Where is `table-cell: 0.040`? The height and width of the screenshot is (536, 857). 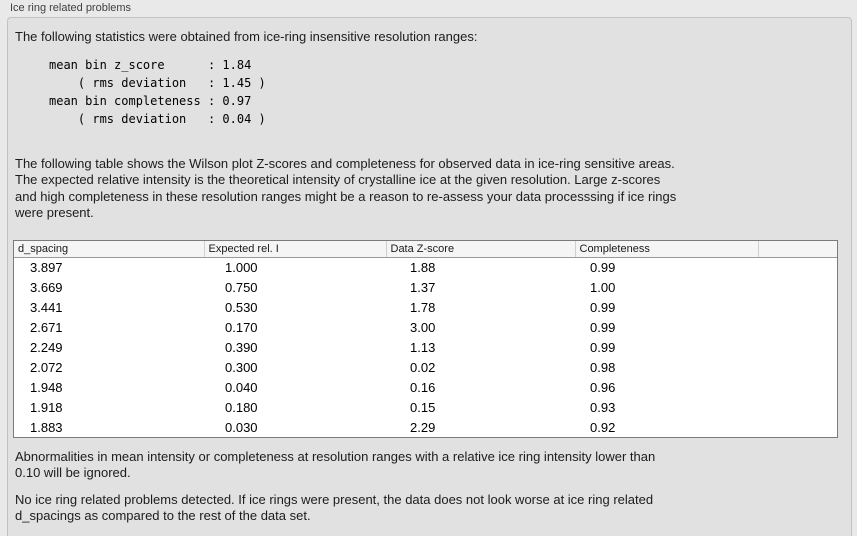
table-cell: 0.040 is located at coordinates (241, 387).